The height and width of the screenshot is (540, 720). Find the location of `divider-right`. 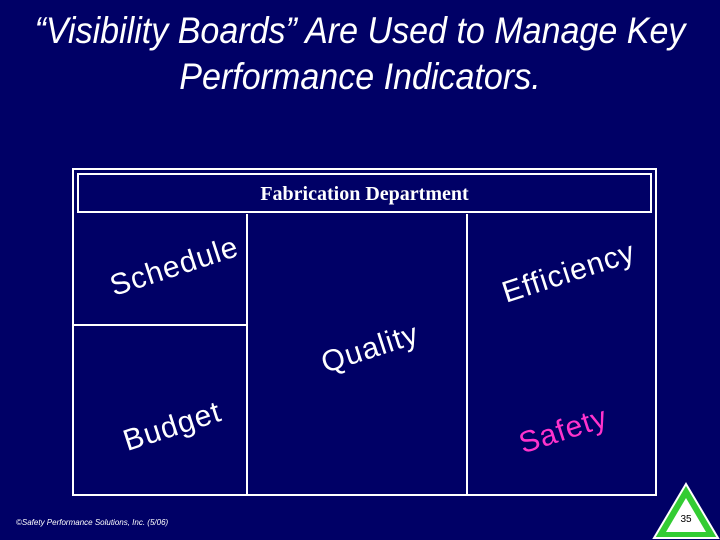

divider-right is located at coordinates (467, 354).